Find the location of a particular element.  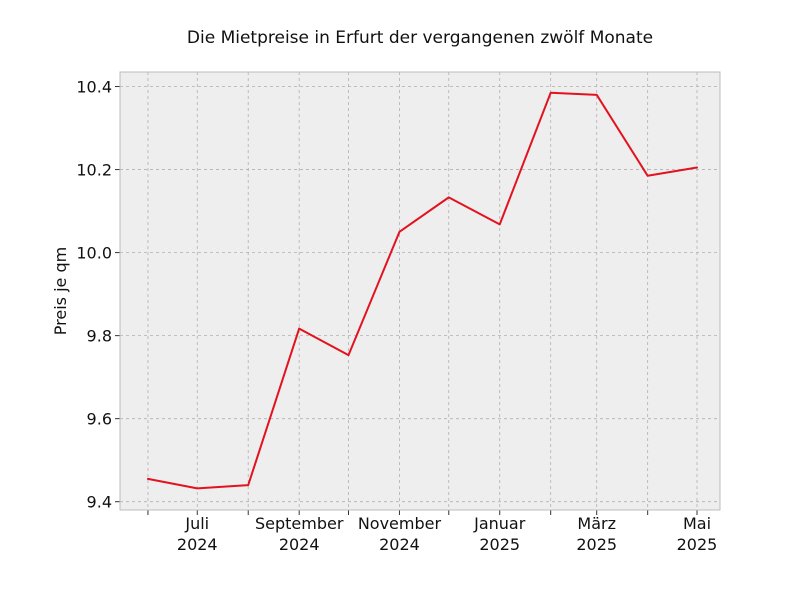

y-axis-label: Preis je qm is located at coordinates (60, 291).